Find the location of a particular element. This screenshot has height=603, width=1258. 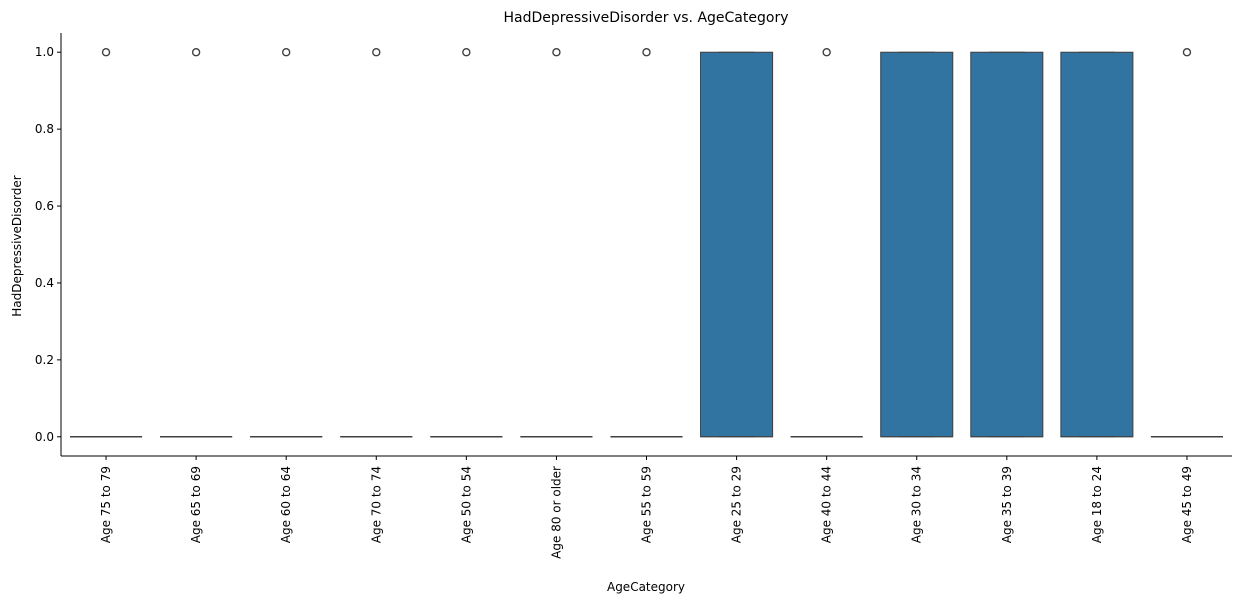

y-tick-label: 1.0 is located at coordinates (44, 52).